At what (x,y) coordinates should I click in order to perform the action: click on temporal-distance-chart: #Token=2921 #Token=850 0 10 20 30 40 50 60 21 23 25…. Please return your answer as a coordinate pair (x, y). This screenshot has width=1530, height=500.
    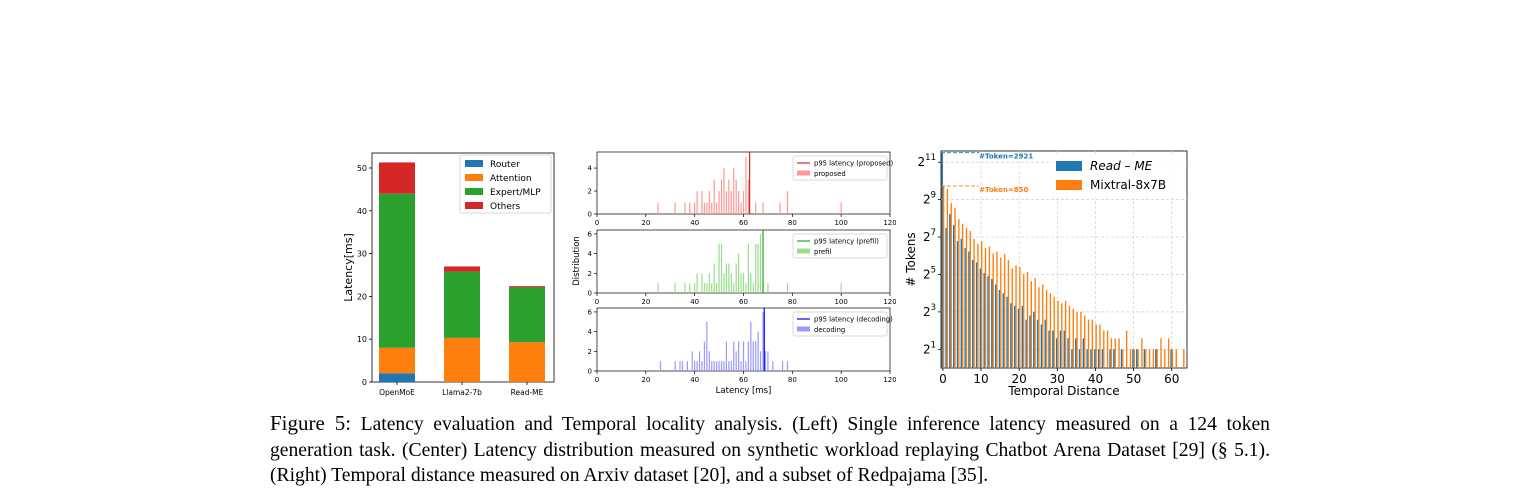
    Looking at the image, I should click on (1047, 274).